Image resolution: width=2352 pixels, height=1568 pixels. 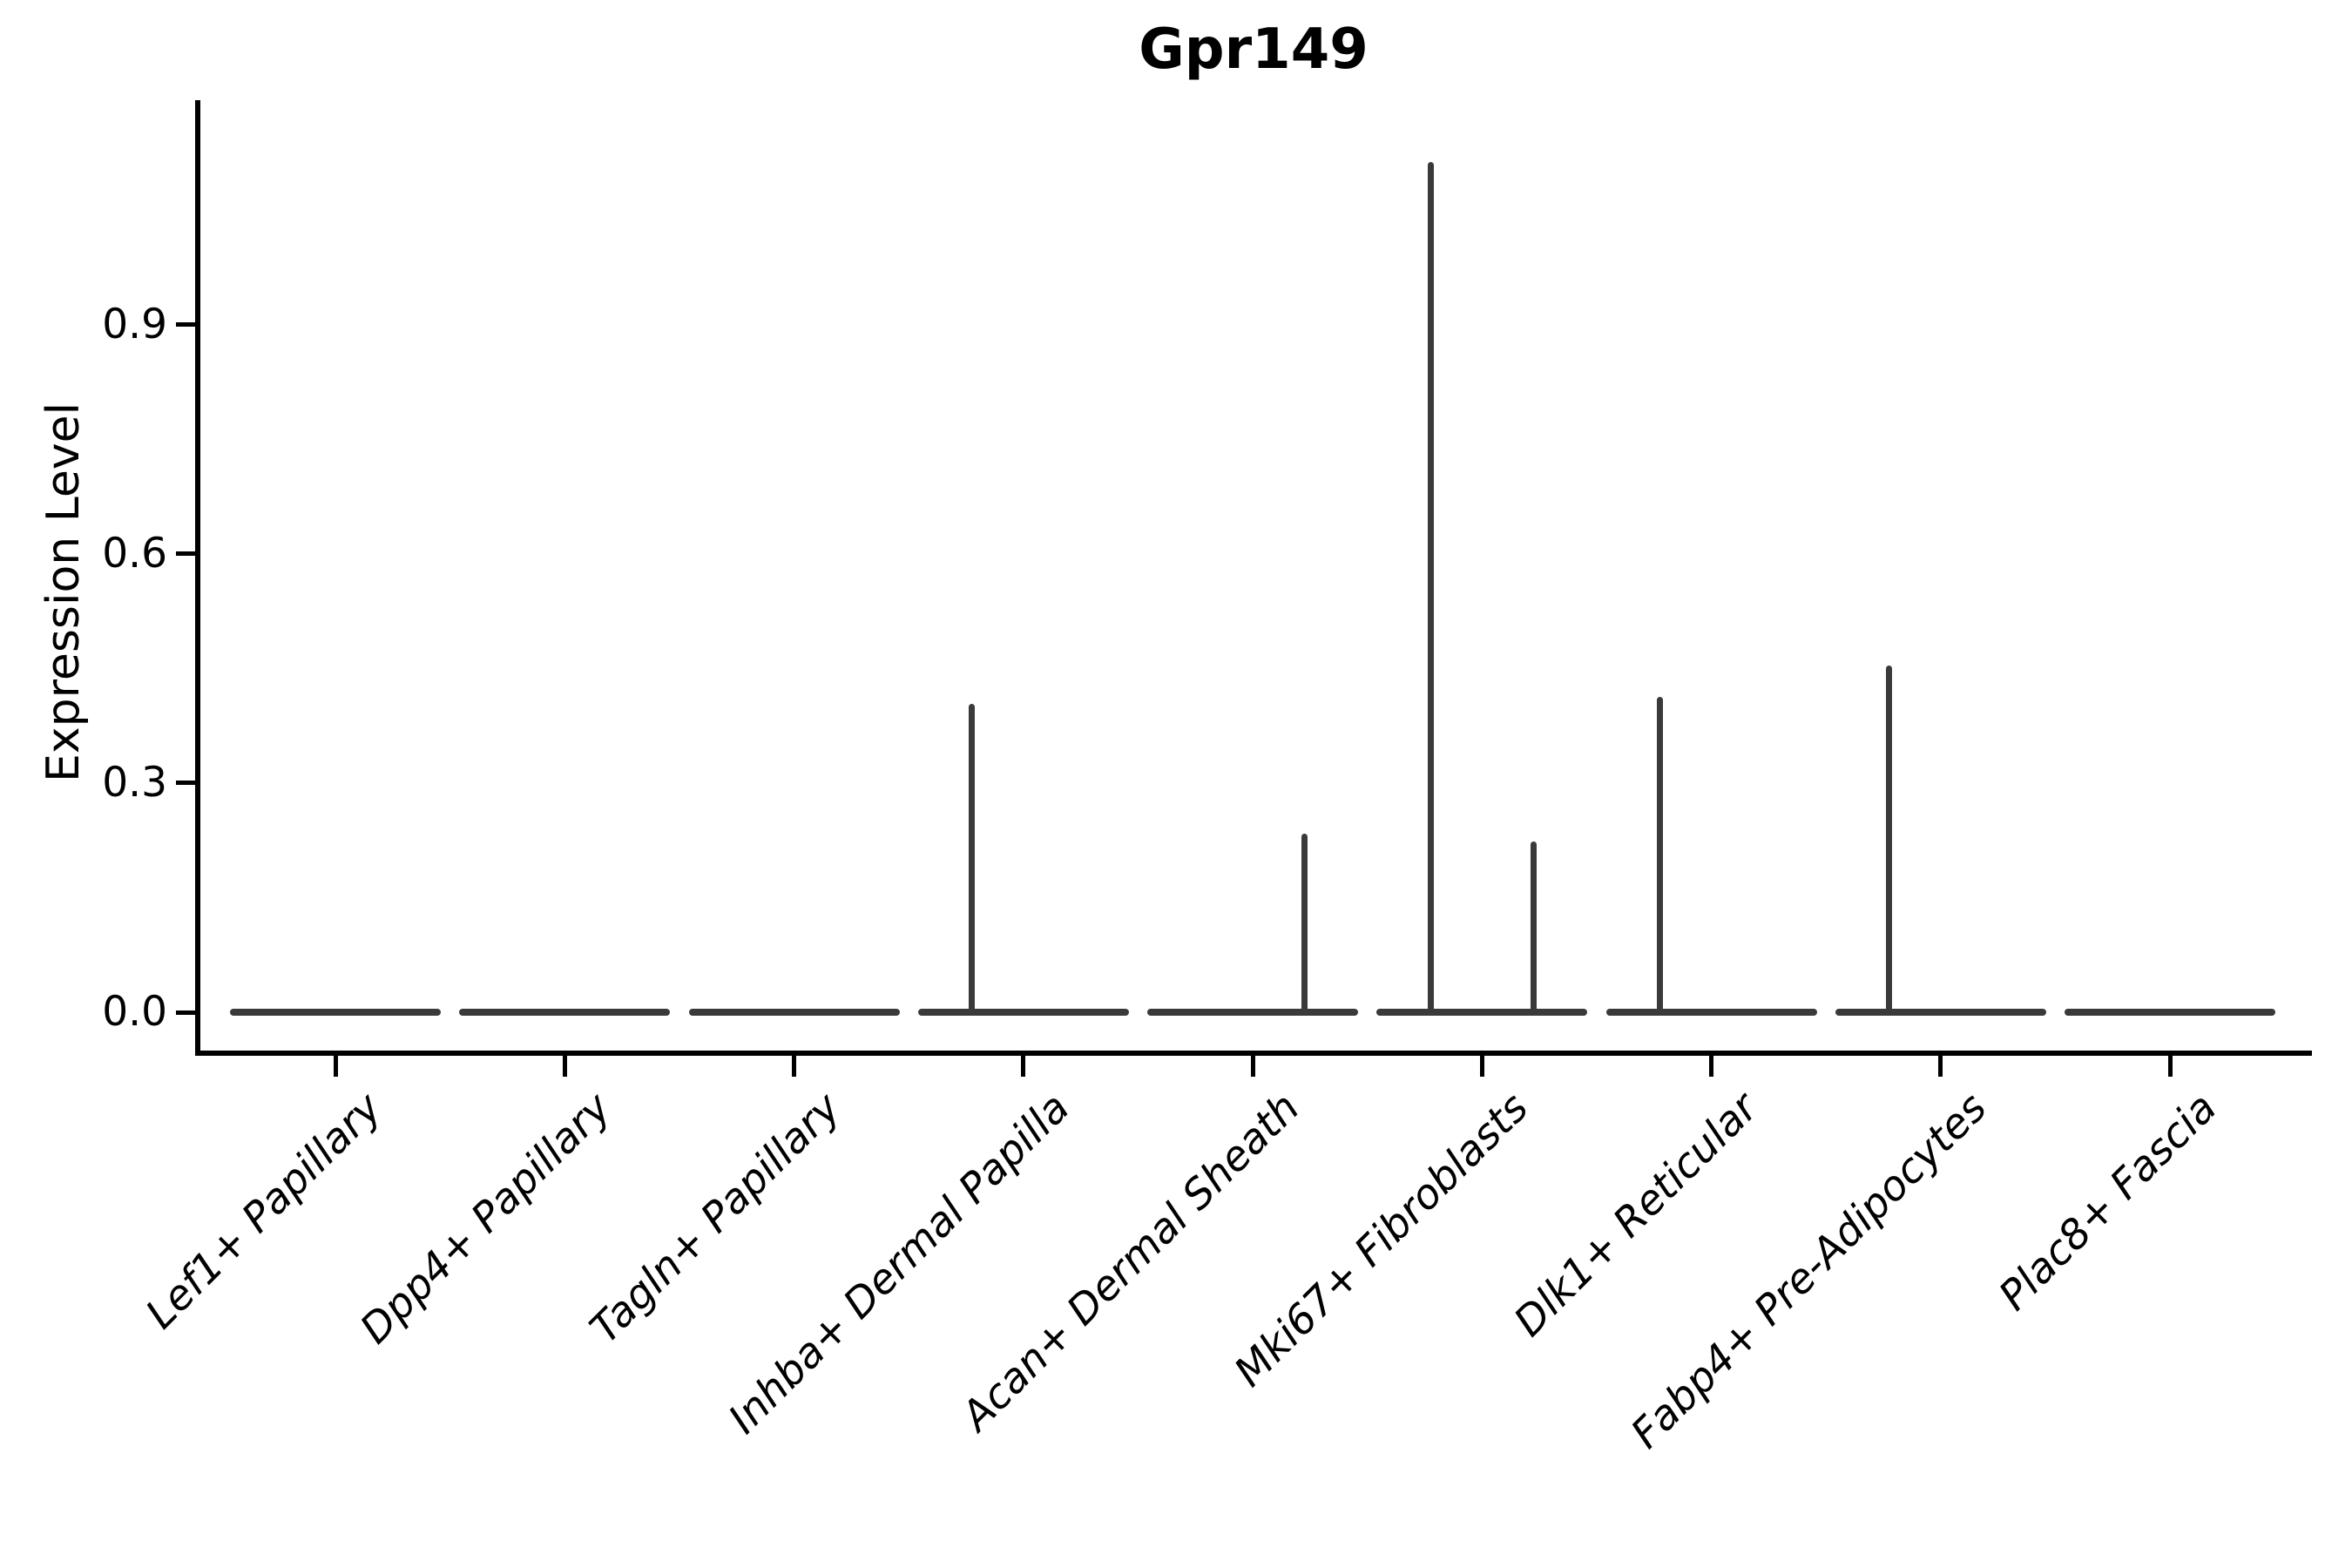 I want to click on y-tick-label: 0.6, so click(x=134, y=554).